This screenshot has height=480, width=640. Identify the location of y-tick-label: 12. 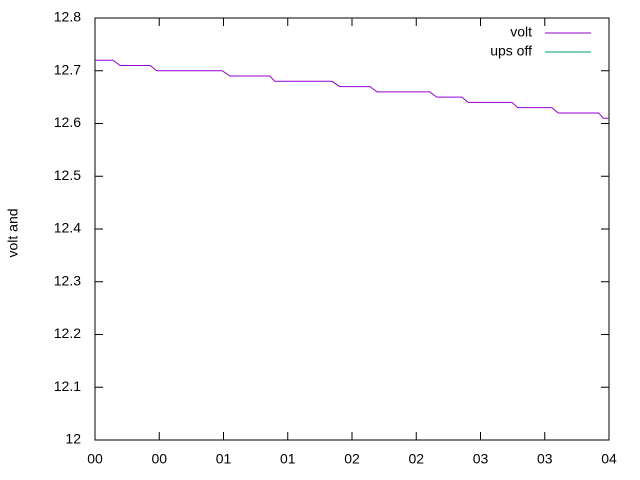
(73, 439).